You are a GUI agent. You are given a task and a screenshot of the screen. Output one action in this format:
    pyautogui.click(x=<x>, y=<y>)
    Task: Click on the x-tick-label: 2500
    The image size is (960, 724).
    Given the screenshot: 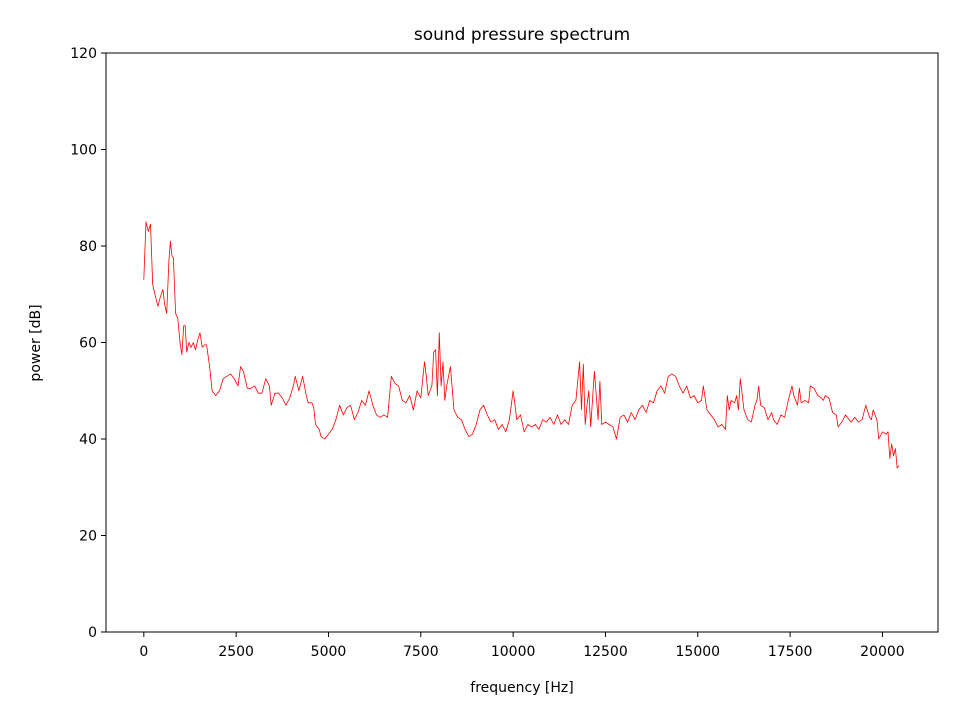 What is the action you would take?
    pyautogui.click(x=236, y=652)
    